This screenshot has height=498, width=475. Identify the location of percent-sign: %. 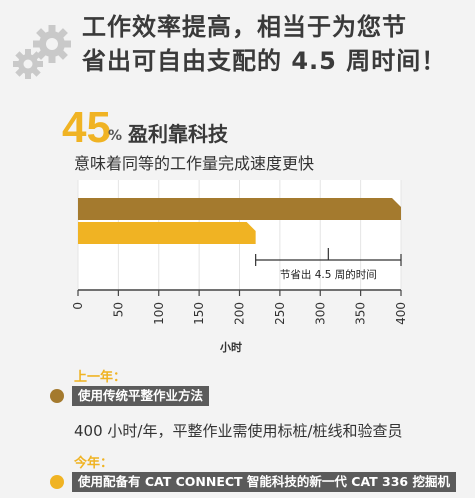
(115, 136).